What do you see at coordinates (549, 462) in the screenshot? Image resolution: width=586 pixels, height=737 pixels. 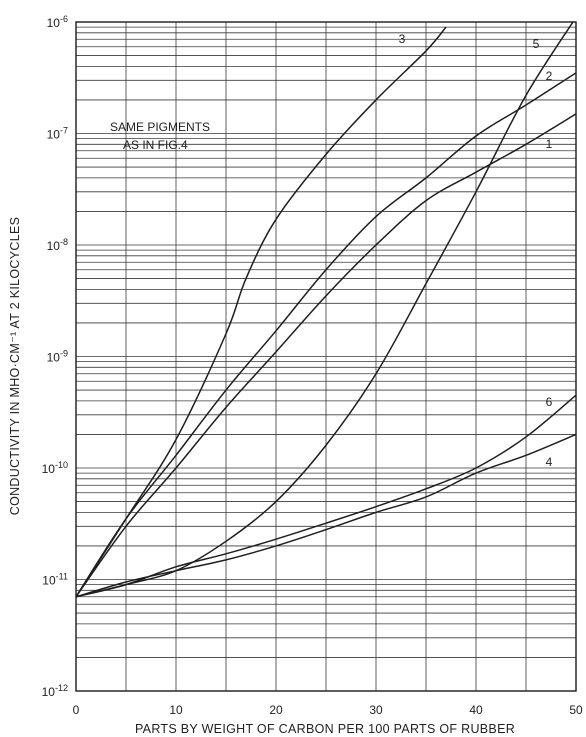 I see `series-label-4: 4` at bounding box center [549, 462].